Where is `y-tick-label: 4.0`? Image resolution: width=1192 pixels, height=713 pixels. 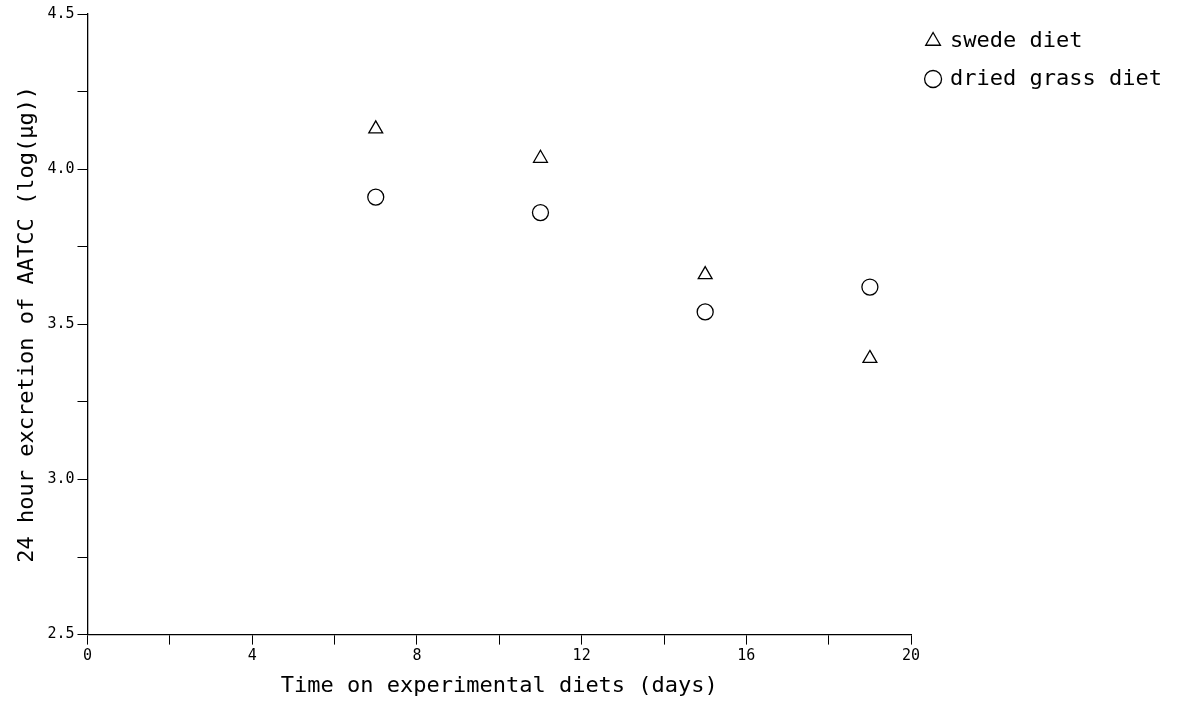
y-tick-label: 4.0 is located at coordinates (61, 168).